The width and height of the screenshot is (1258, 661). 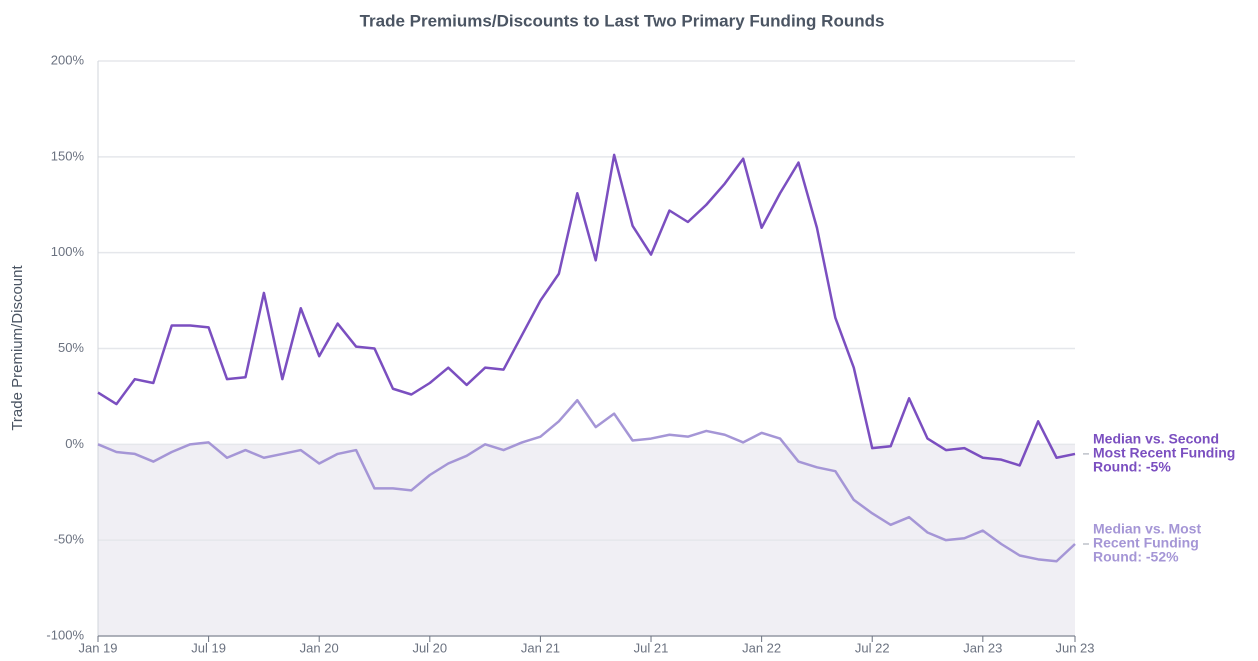 I want to click on x-tick-label: Jul 20, so click(x=429, y=647).